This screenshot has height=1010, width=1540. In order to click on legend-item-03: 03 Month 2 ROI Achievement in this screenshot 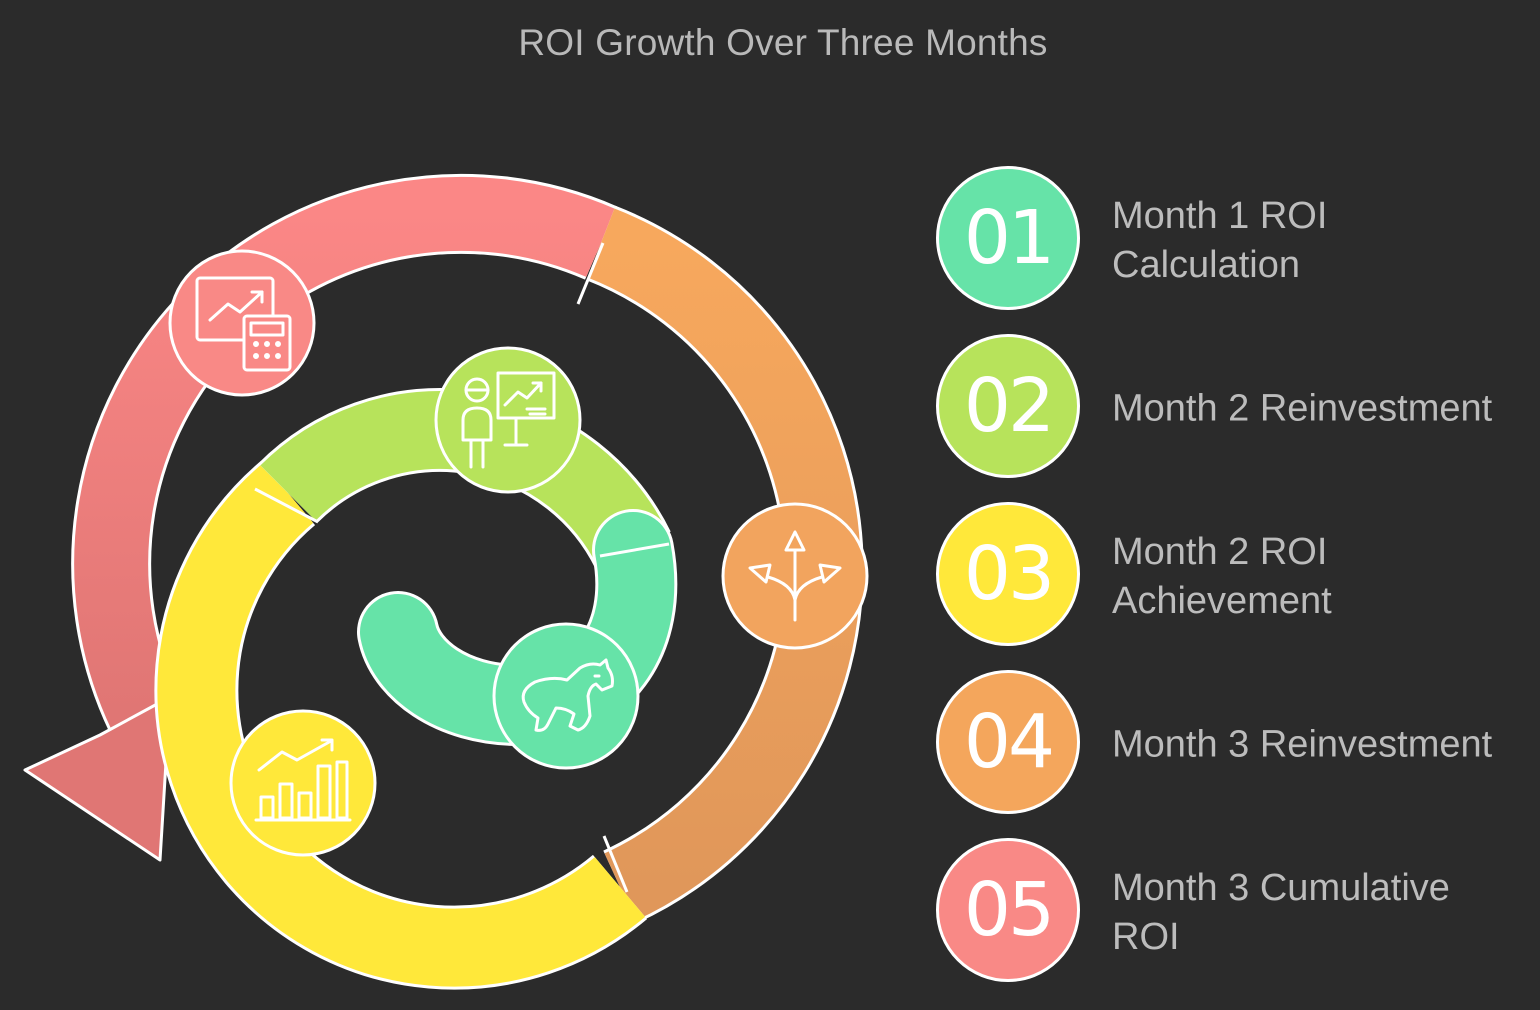, I will do `click(1236, 577)`.